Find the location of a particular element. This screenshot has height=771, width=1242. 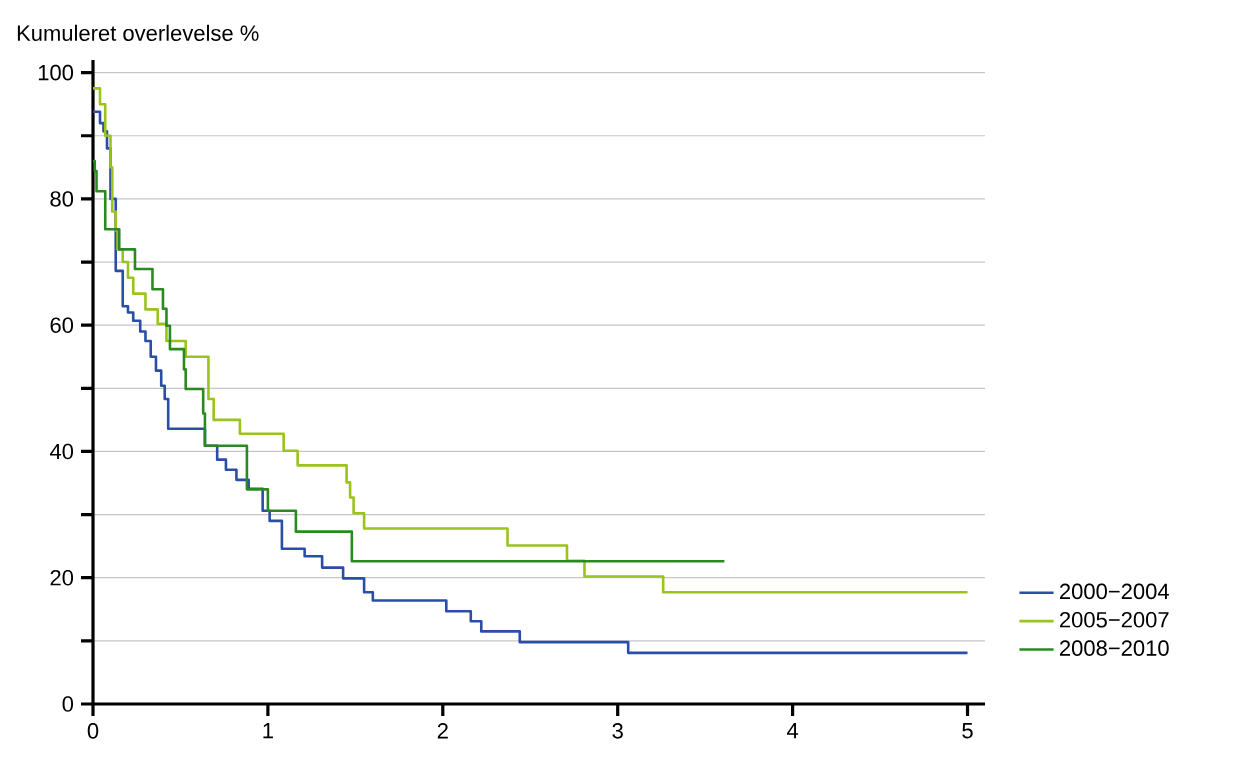

x-tick-label: 3 is located at coordinates (617, 731).